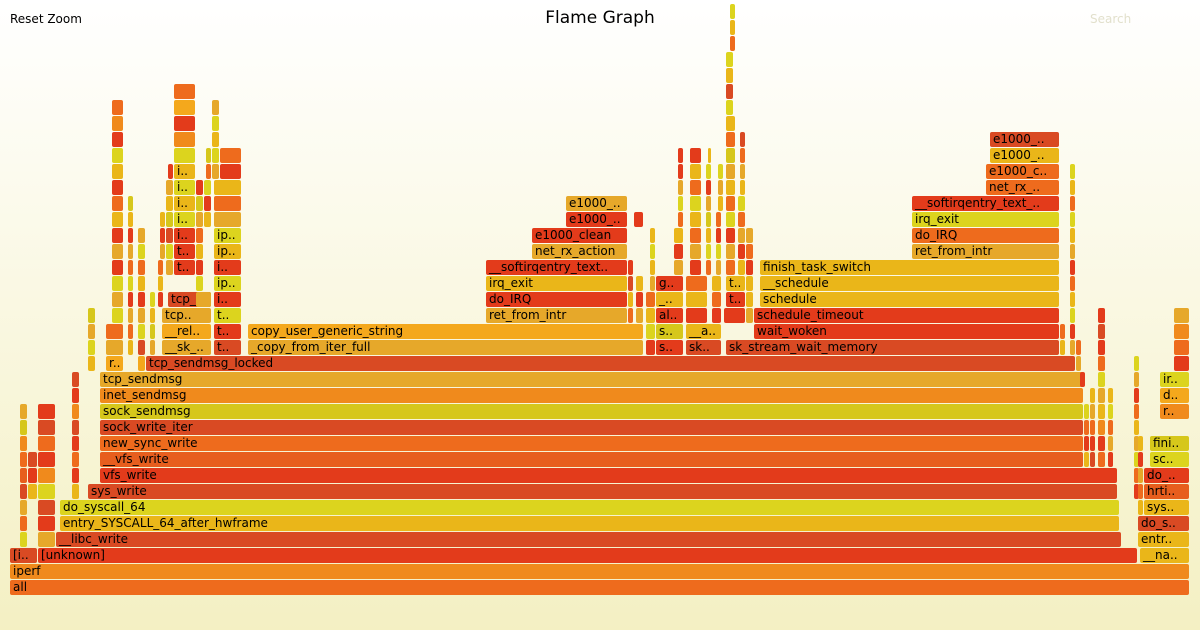 Image resolution: width=1200 pixels, height=630 pixels. Describe the element at coordinates (892, 347) in the screenshot. I see `stack-frame: sk_stream_wait_memory` at that location.